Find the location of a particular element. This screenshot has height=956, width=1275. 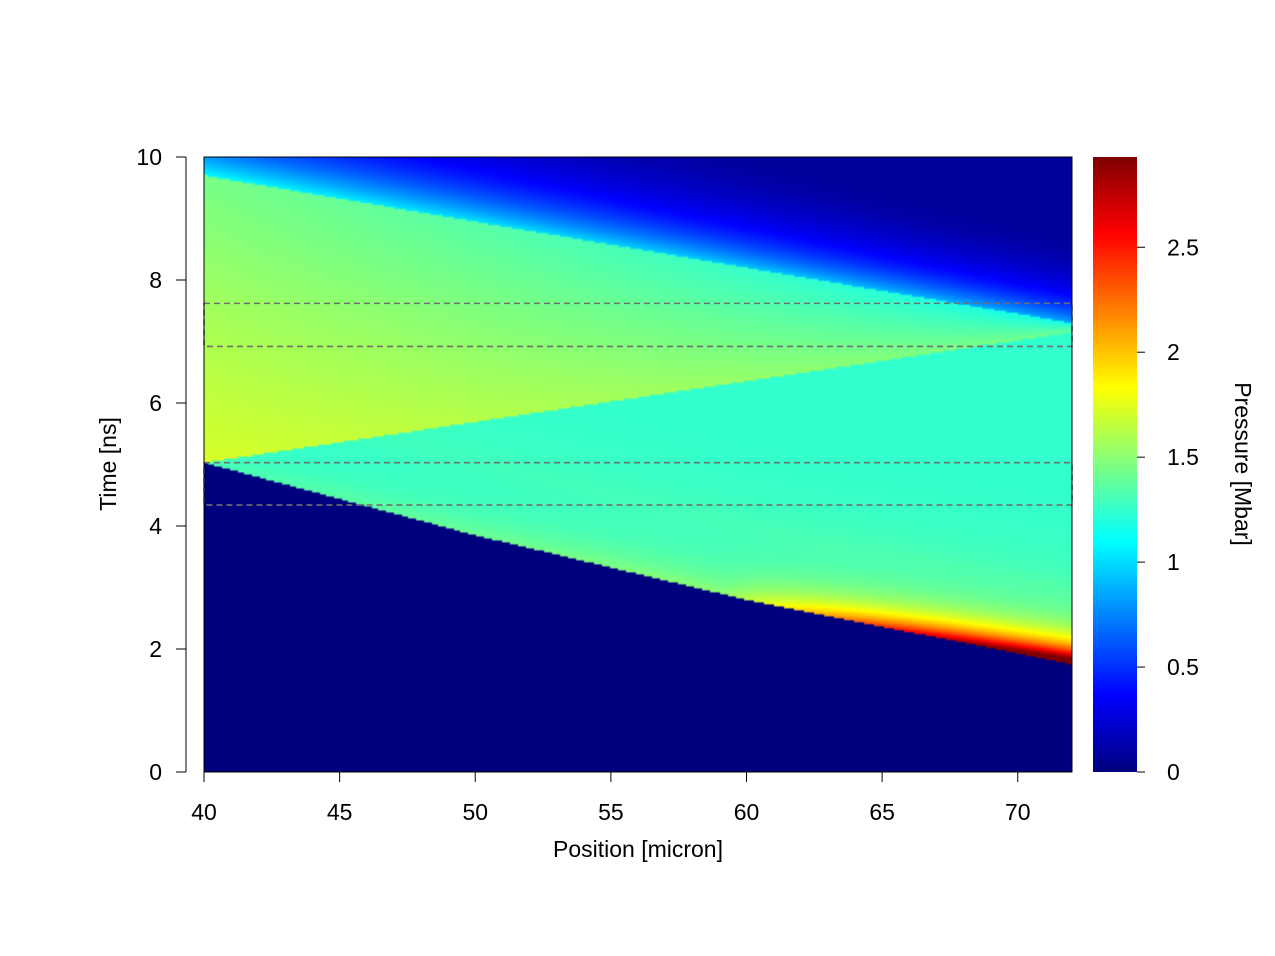

y-tick-label: 4 is located at coordinates (155, 526).